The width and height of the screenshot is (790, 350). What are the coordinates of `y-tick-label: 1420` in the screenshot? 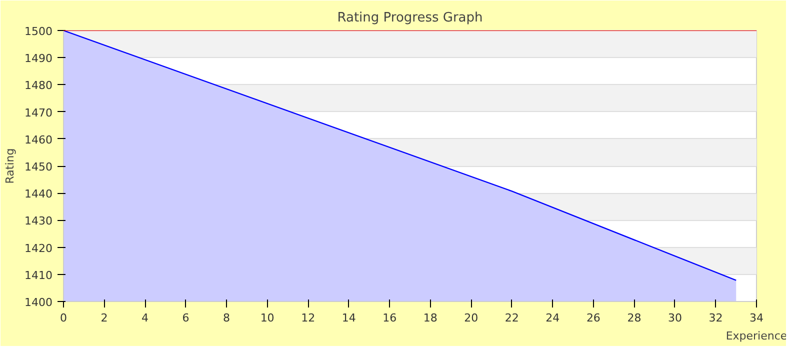 It's located at (38, 248).